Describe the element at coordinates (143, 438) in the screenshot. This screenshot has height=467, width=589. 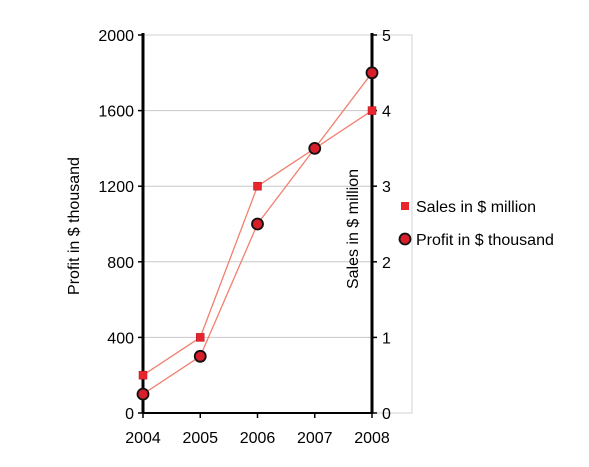
I see `x-tick-label: 2004` at that location.